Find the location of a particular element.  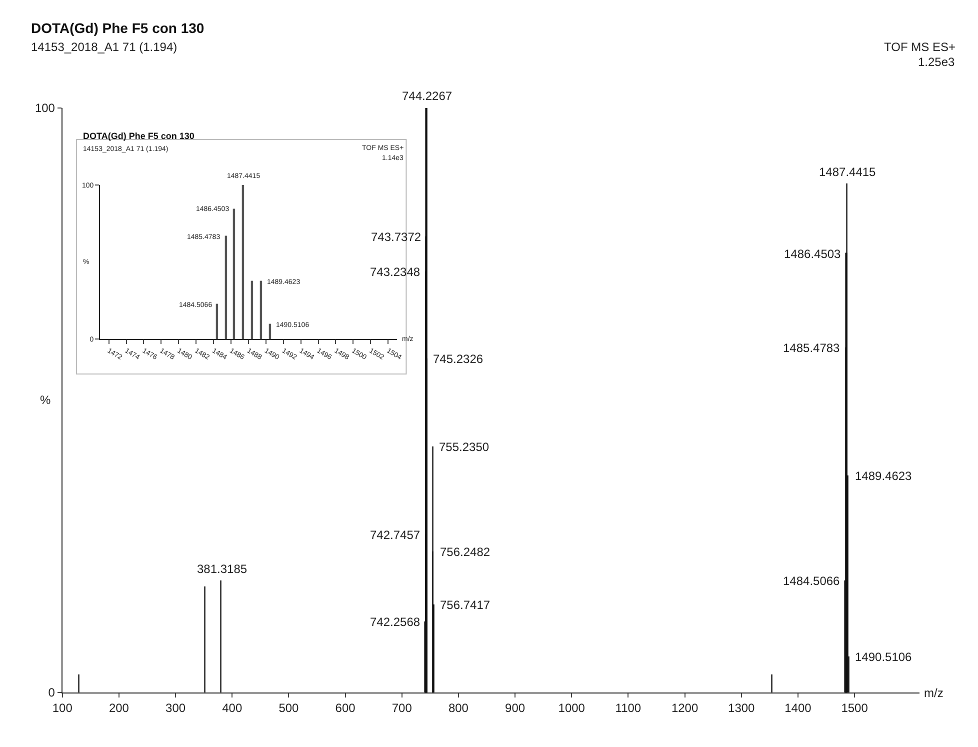

x-tick-label: 1200 is located at coordinates (684, 707).